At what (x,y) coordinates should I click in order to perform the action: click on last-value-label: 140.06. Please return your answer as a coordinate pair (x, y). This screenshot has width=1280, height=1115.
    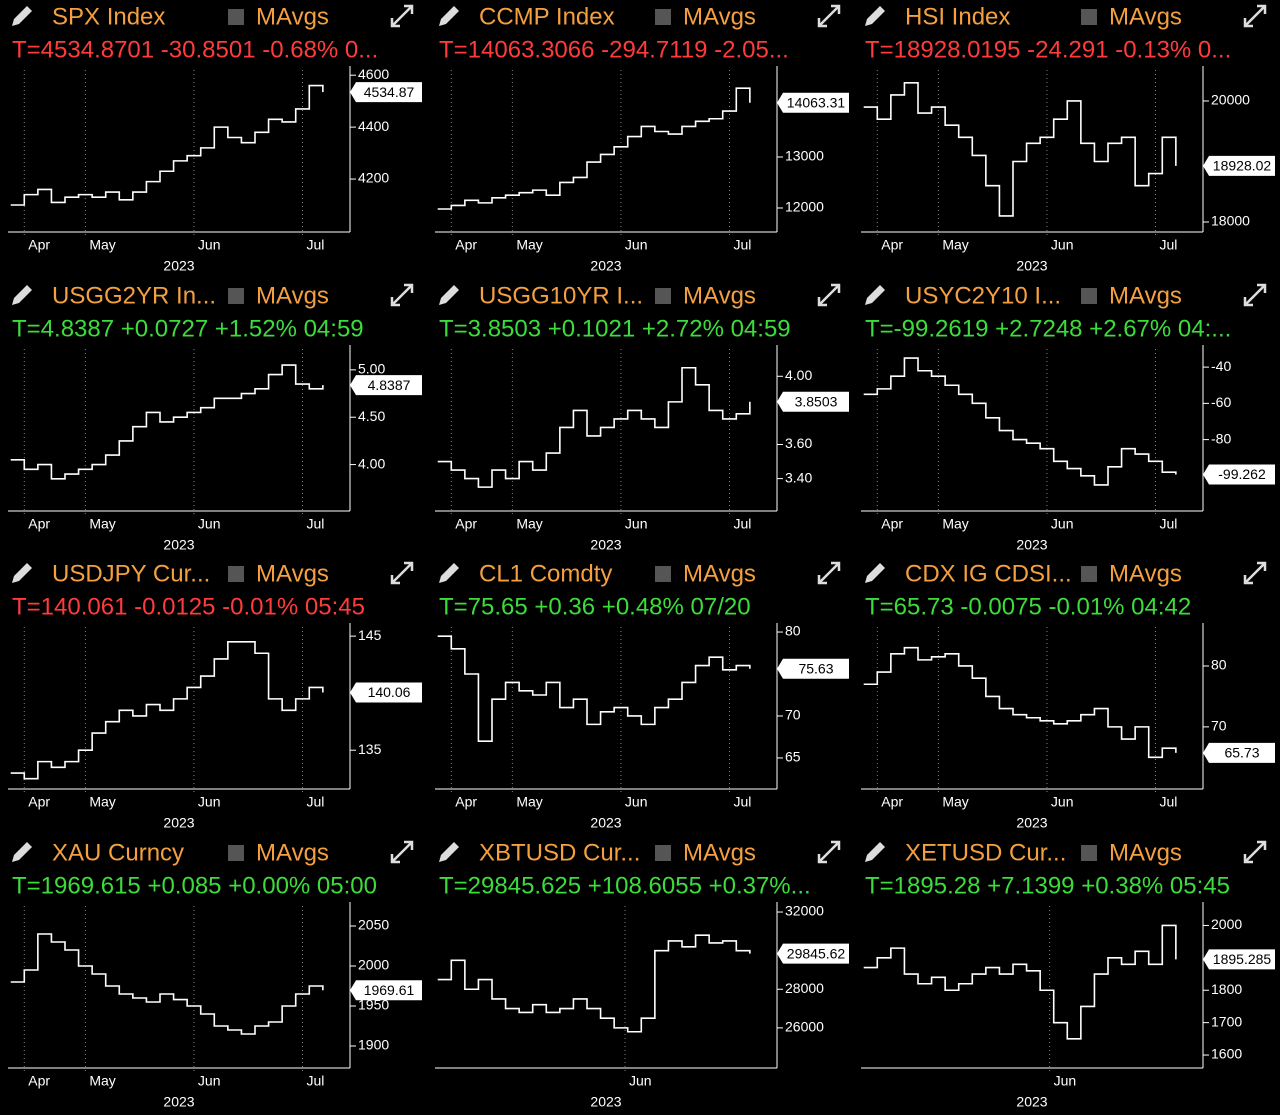
    Looking at the image, I should click on (389, 692).